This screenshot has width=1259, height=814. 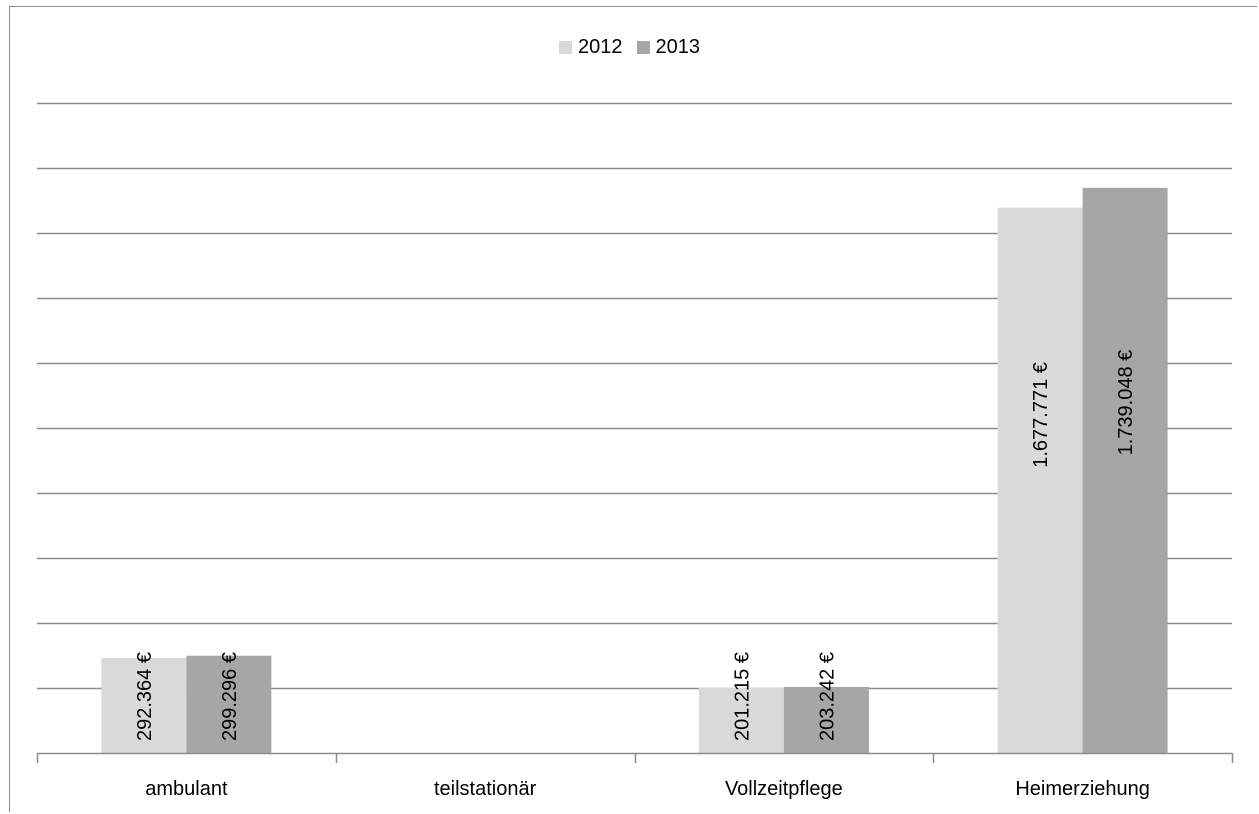 What do you see at coordinates (678, 47) in the screenshot?
I see `legend-label-2013: 2013` at bounding box center [678, 47].